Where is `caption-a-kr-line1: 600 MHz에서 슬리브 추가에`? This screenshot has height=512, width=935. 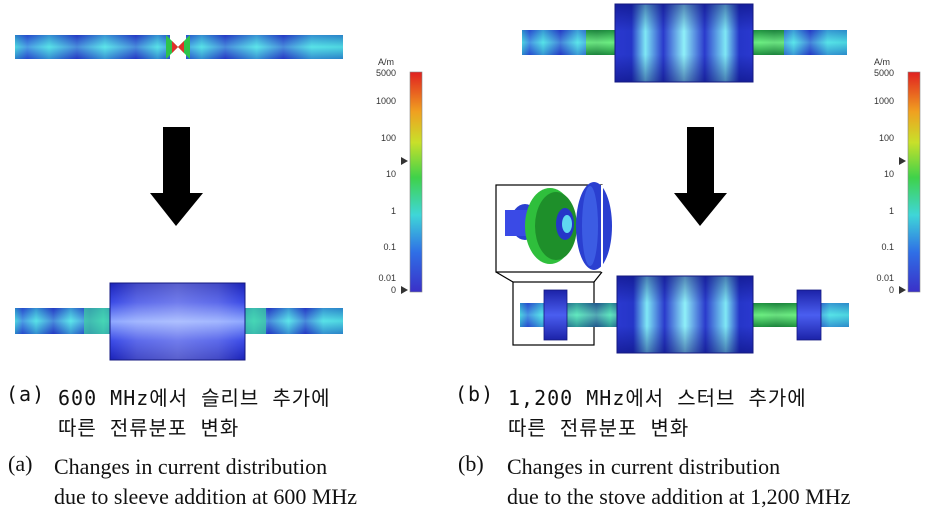 caption-a-kr-line1: 600 MHz에서 슬리브 추가에 is located at coordinates (194, 398).